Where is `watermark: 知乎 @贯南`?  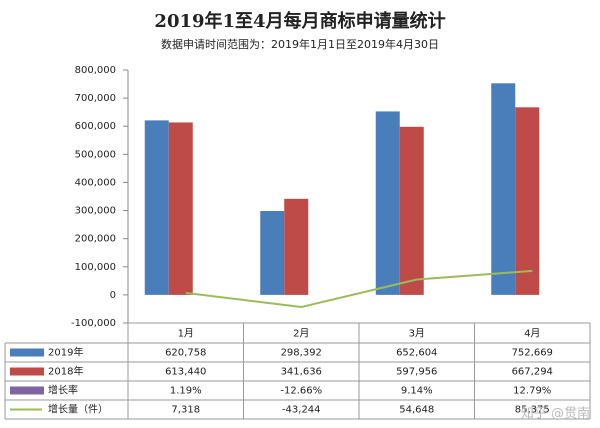
watermark: 知乎 @贯南 is located at coordinates (555, 414).